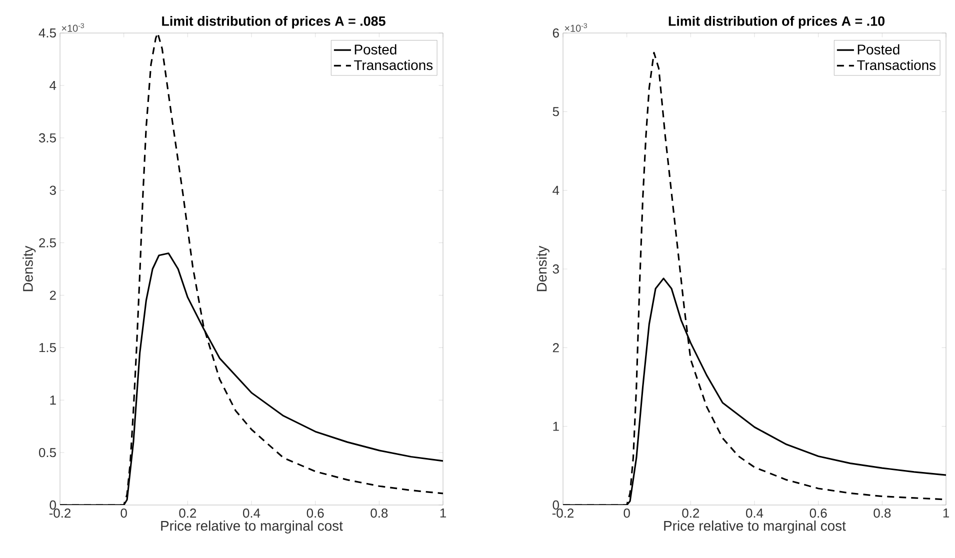  I want to click on y-tick-label: 0.5, so click(47, 453).